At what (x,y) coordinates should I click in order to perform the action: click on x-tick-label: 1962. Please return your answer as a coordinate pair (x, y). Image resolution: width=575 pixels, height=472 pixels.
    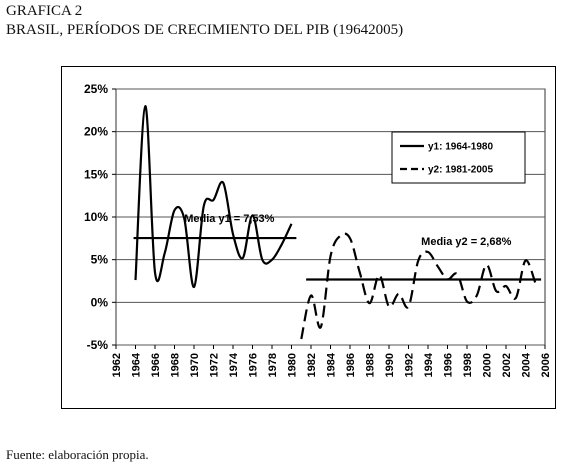
    Looking at the image, I should click on (117, 365).